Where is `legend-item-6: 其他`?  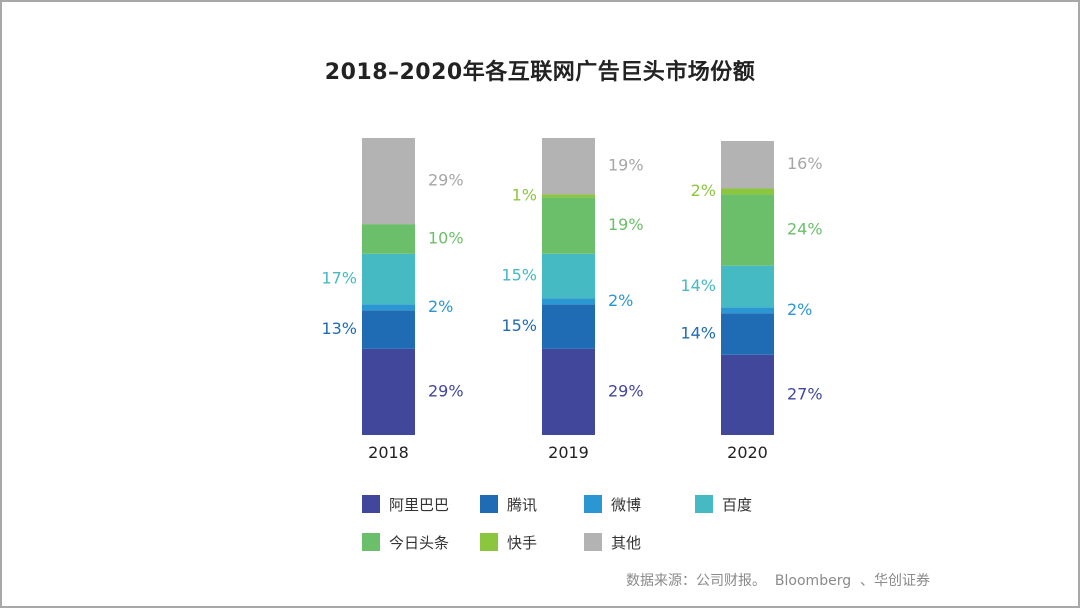
legend-item-6: 其他 is located at coordinates (612, 542).